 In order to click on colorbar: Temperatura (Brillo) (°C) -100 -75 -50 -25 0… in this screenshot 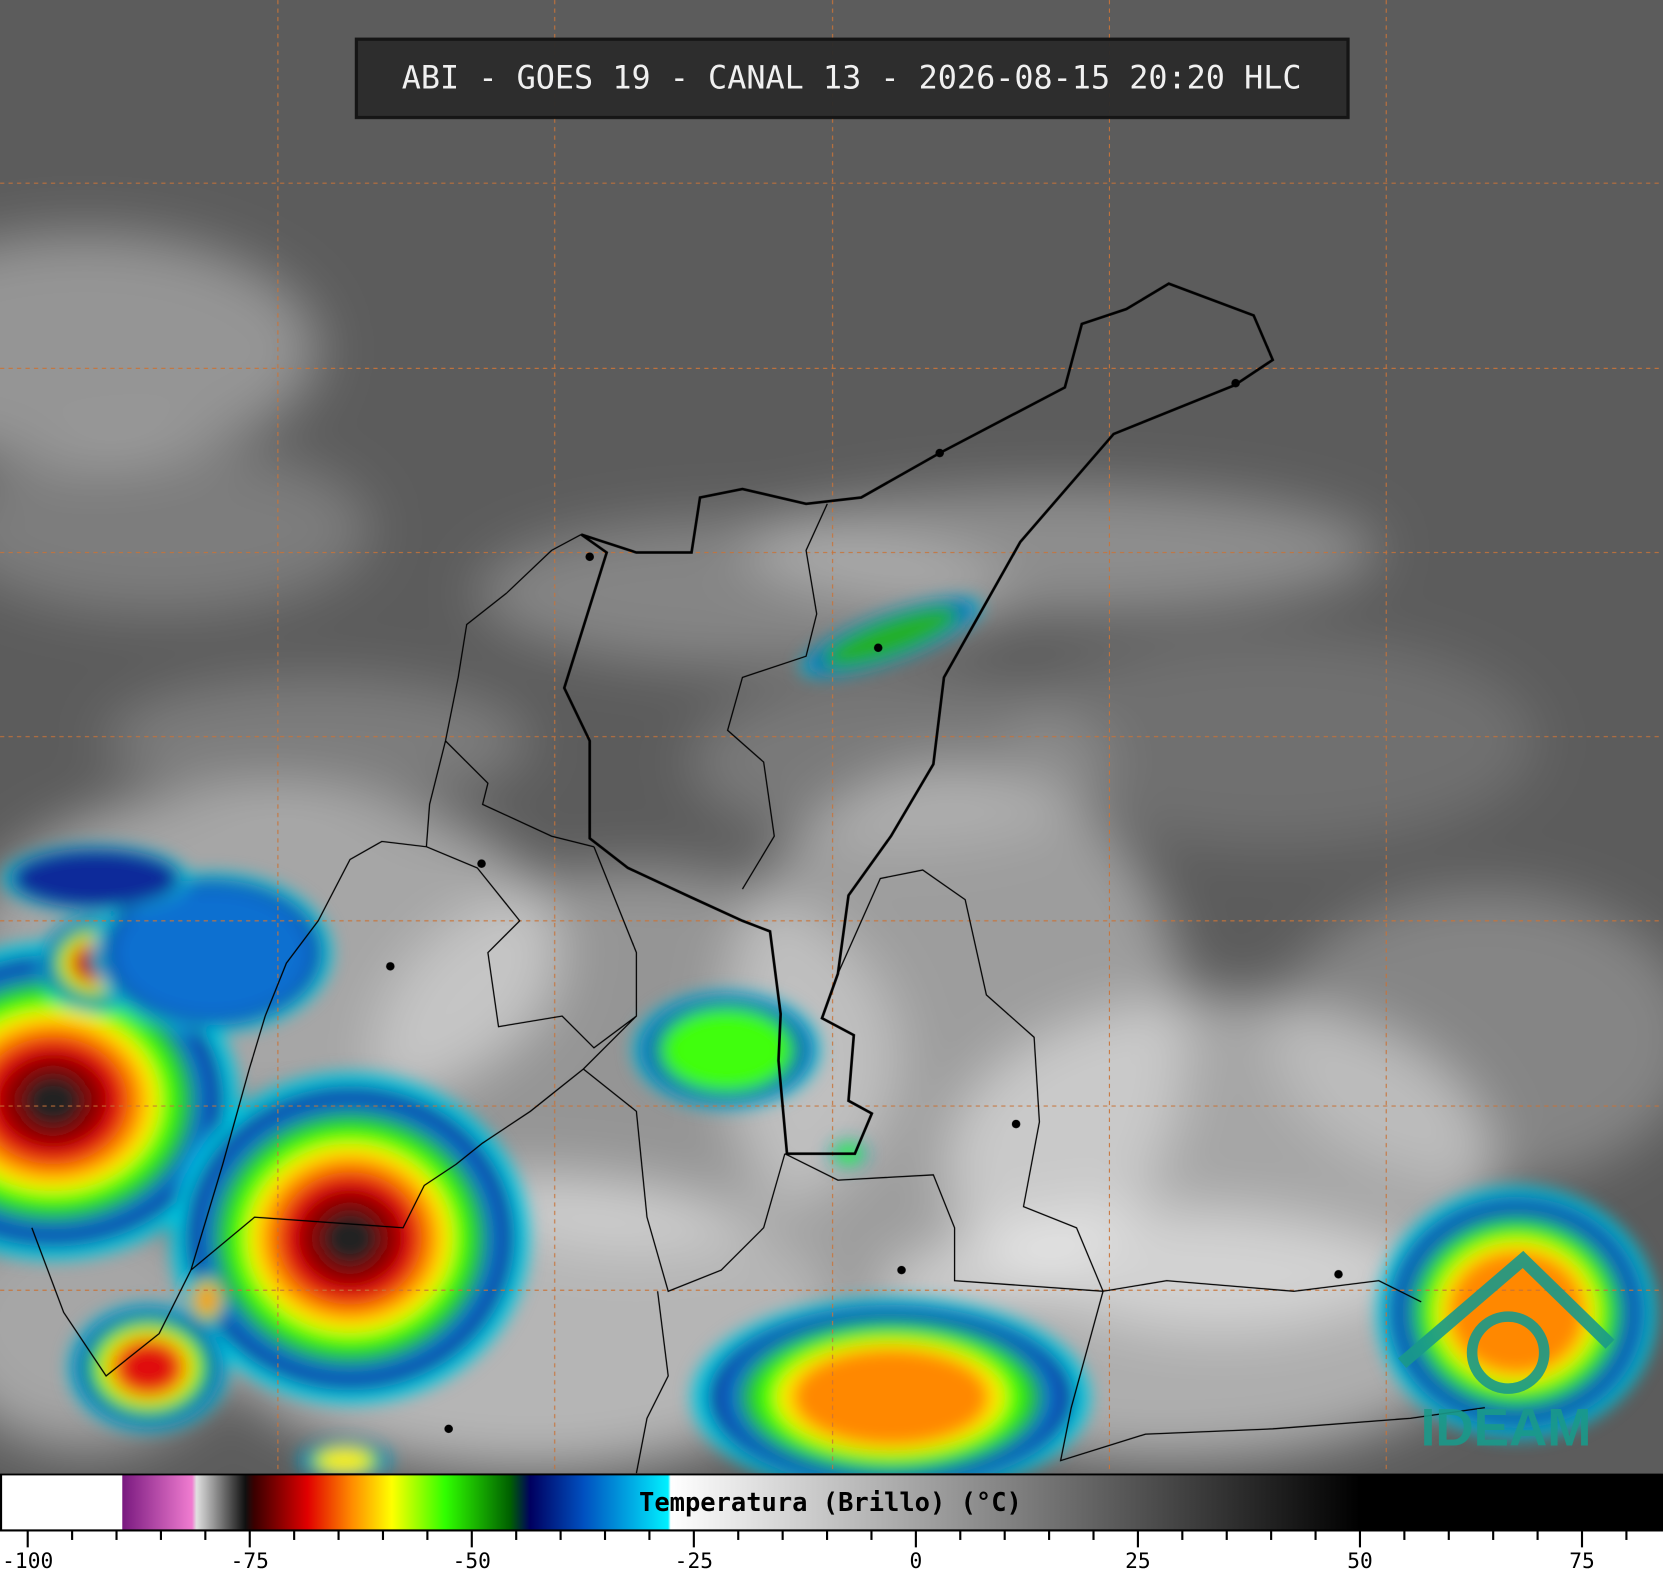, I will do `click(831, 1525)`.